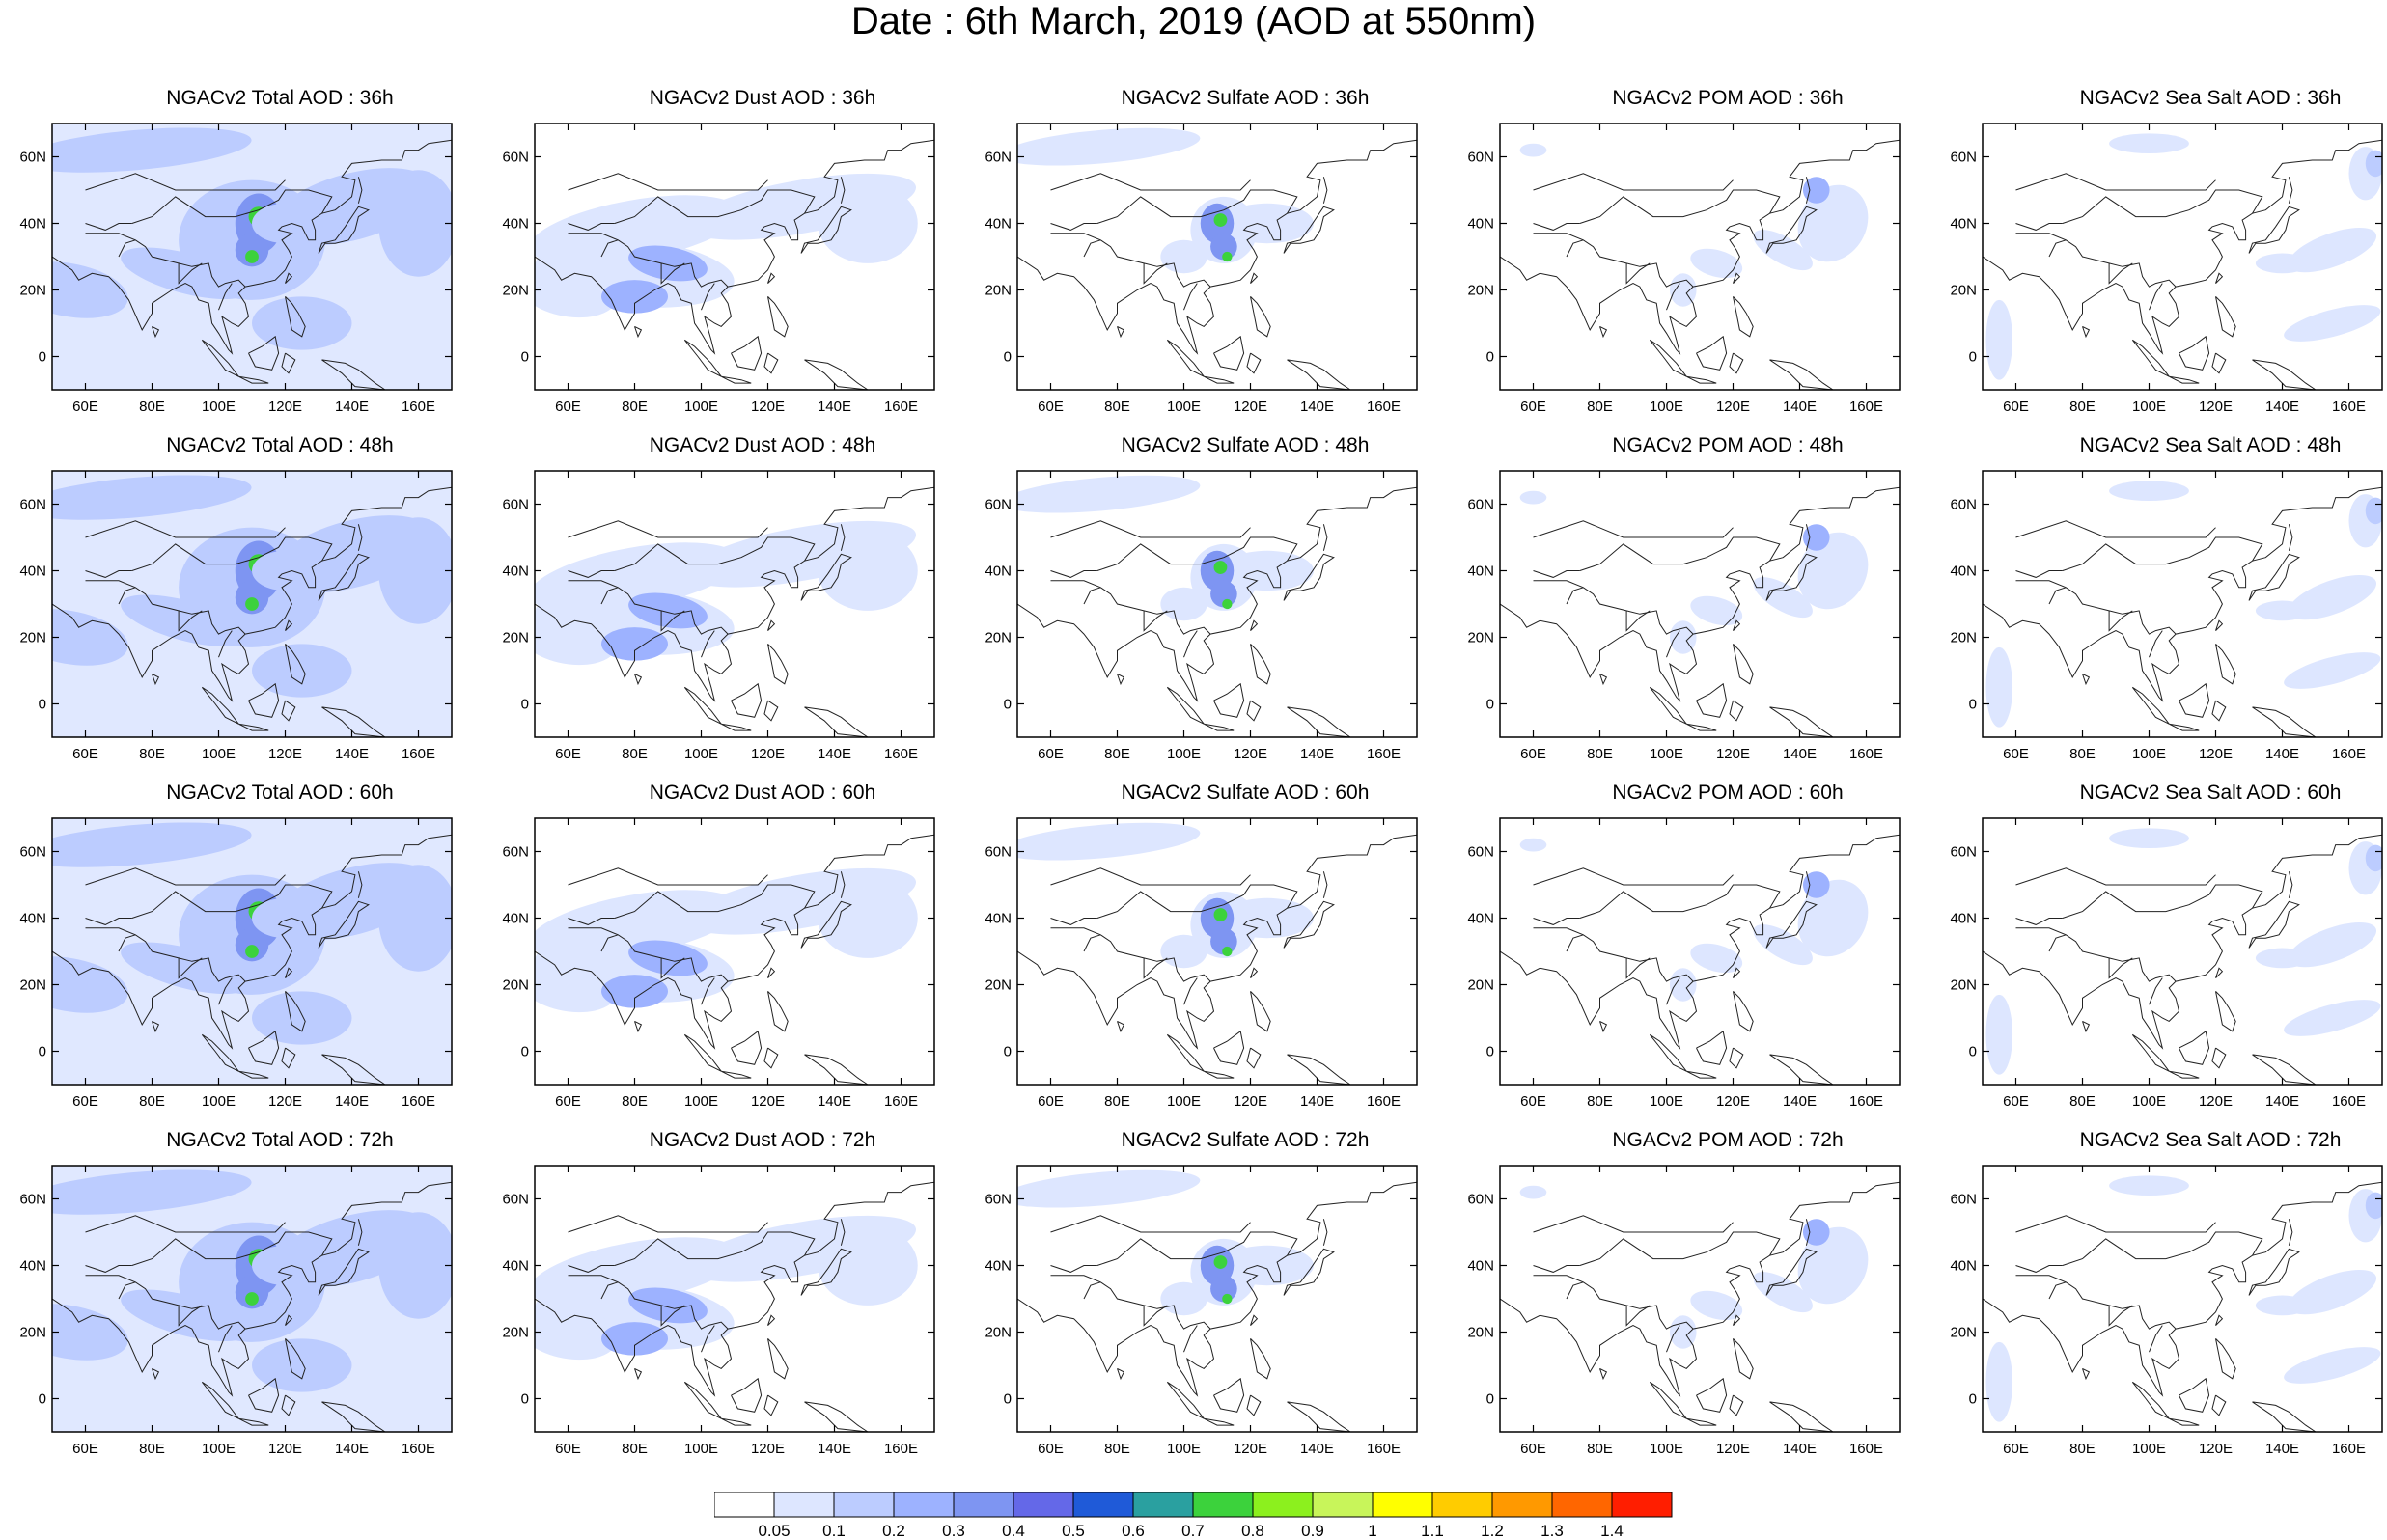  I want to click on panel-title: NGACv2 Sea Salt AOD : 36h, so click(2210, 98).